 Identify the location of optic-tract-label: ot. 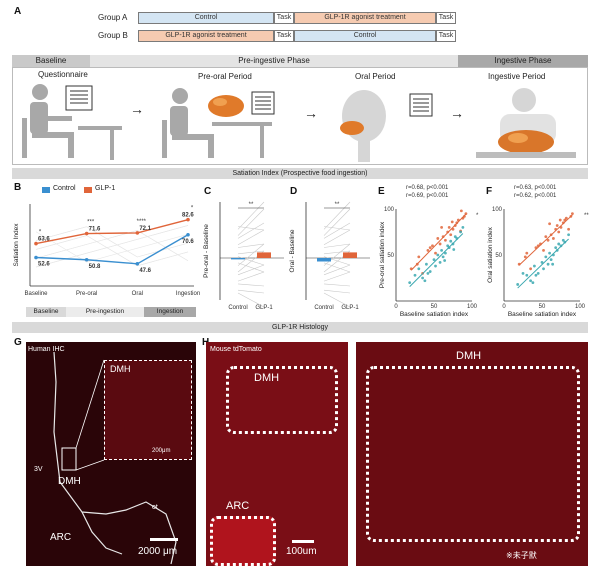
(155, 507).